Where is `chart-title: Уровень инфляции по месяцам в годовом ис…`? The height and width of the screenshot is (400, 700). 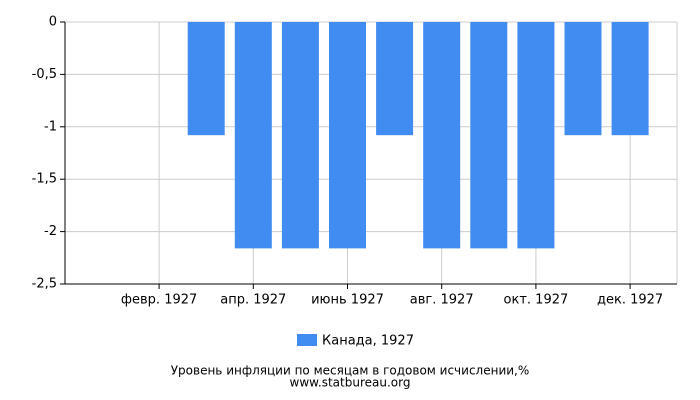
chart-title: Уровень инфляции по месяцам в годовом ис… is located at coordinates (350, 371).